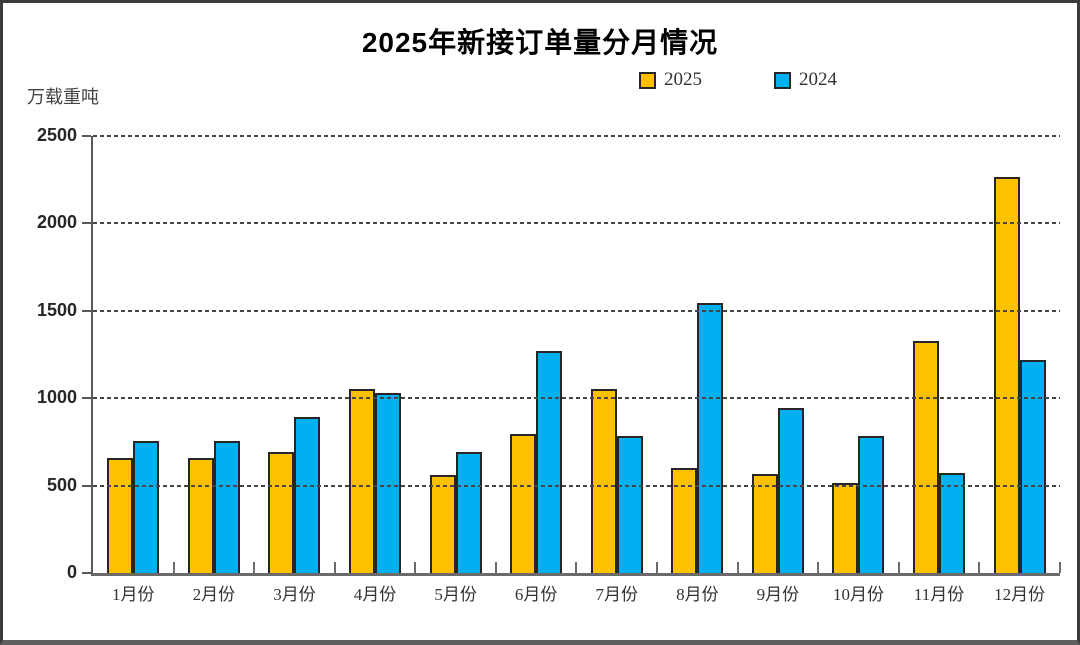  What do you see at coordinates (56, 222) in the screenshot?
I see `y-axis-label-2000: 2000` at bounding box center [56, 222].